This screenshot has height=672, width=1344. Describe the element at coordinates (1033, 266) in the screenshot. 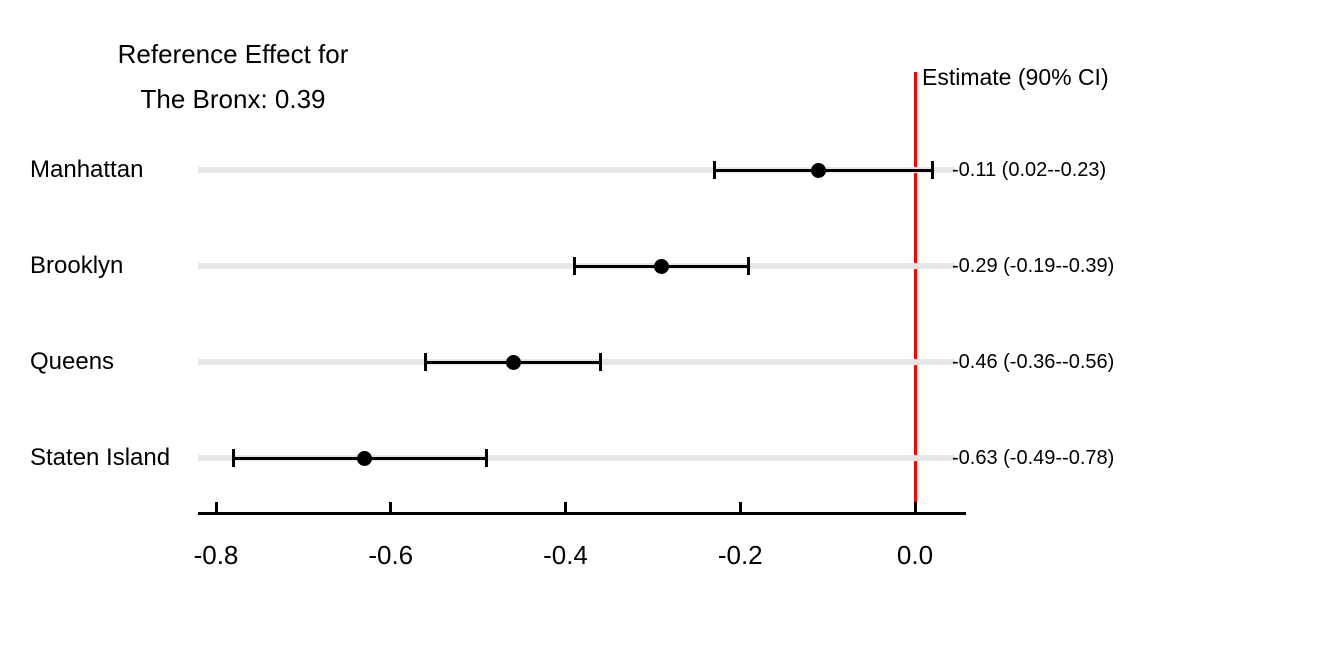

I see `estimate-label: -0.29 (-0.19--0.39)` at that location.